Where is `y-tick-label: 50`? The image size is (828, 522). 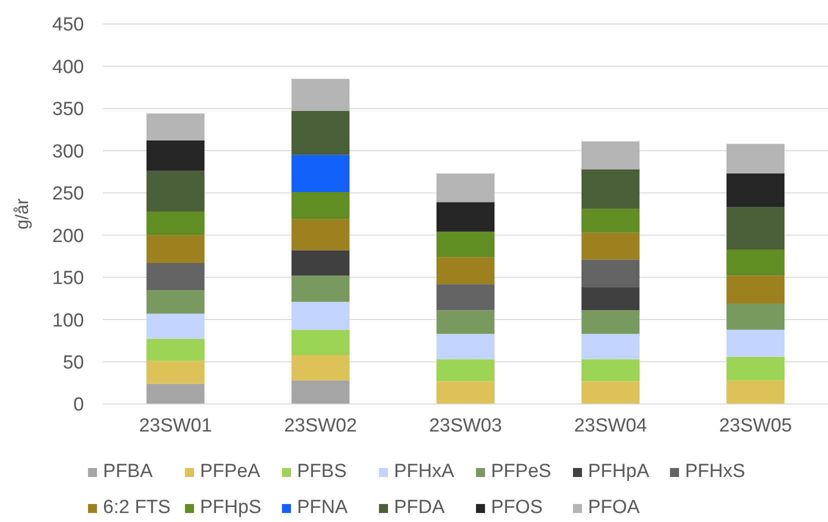 y-tick-label: 50 is located at coordinates (73, 363).